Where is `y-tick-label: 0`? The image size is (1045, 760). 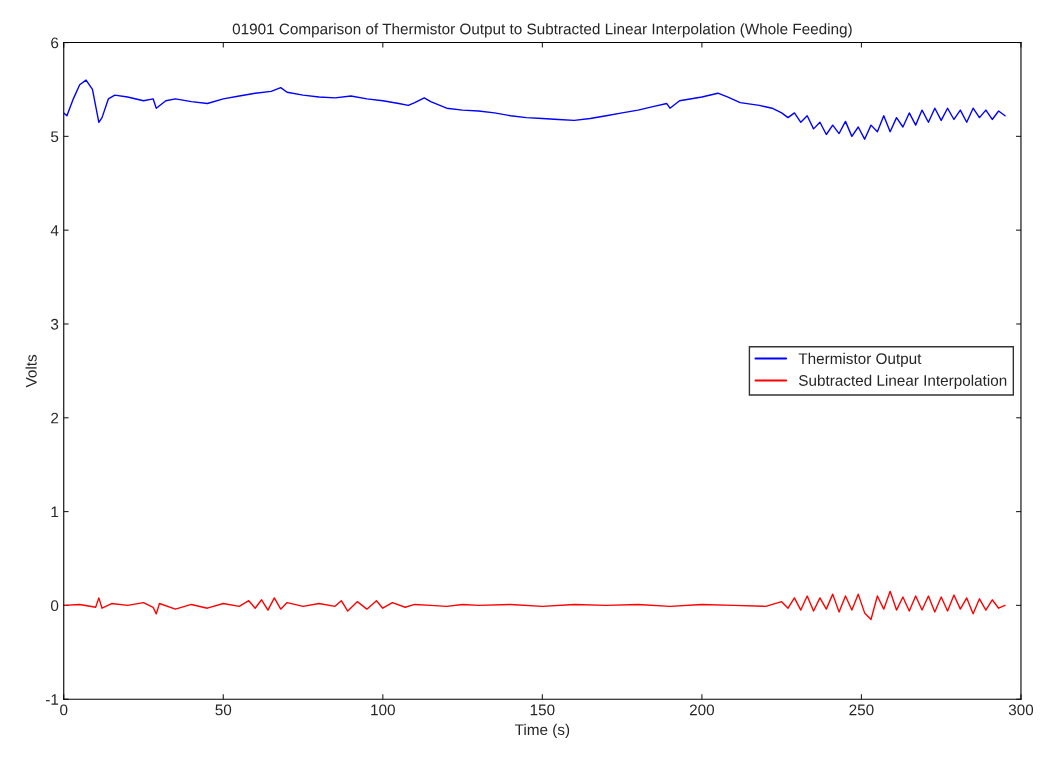
y-tick-label: 0 is located at coordinates (54, 606).